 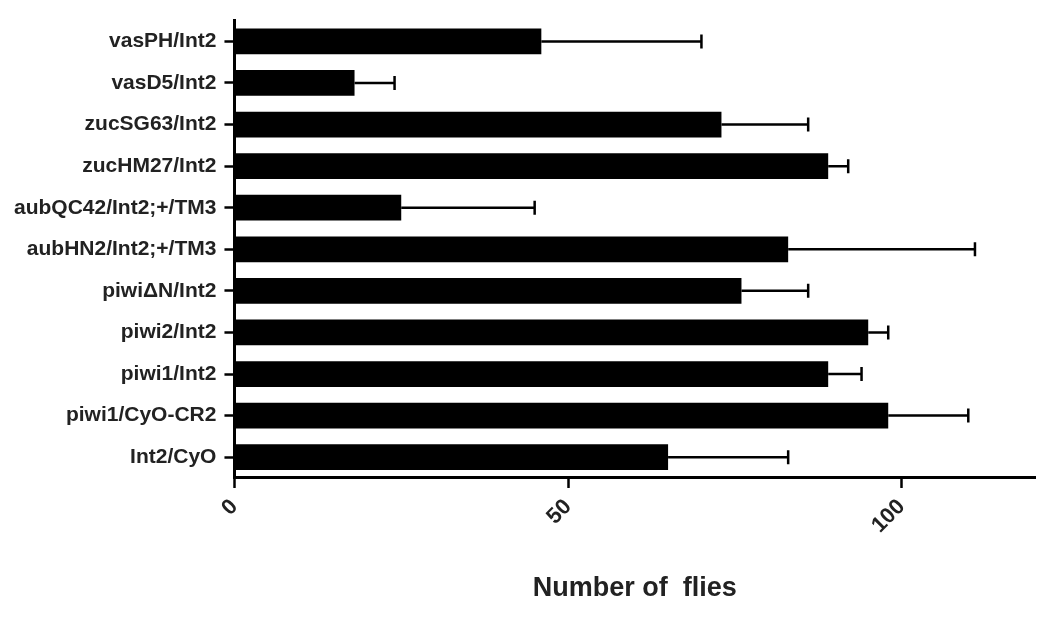 I want to click on y-tick-label: aubQC42/Int2;+/TM3, so click(x=115, y=206).